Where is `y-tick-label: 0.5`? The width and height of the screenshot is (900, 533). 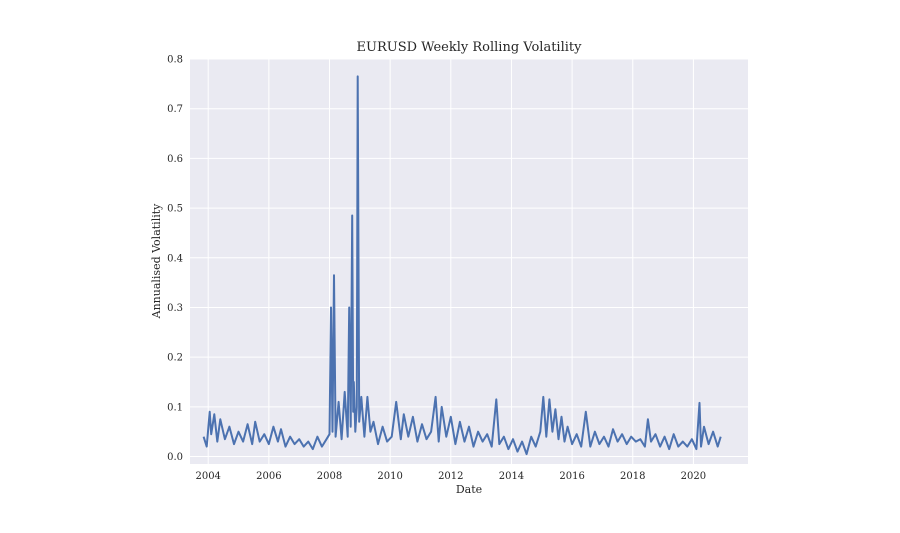 y-tick-label: 0.5 is located at coordinates (175, 209).